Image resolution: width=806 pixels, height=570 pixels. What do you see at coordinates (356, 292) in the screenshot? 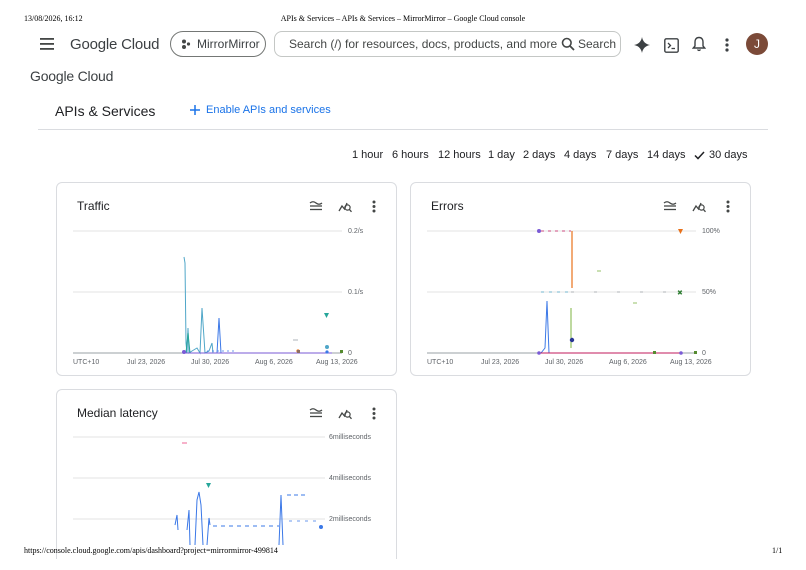
I see `y-tick-label: 0.1/s` at bounding box center [356, 292].